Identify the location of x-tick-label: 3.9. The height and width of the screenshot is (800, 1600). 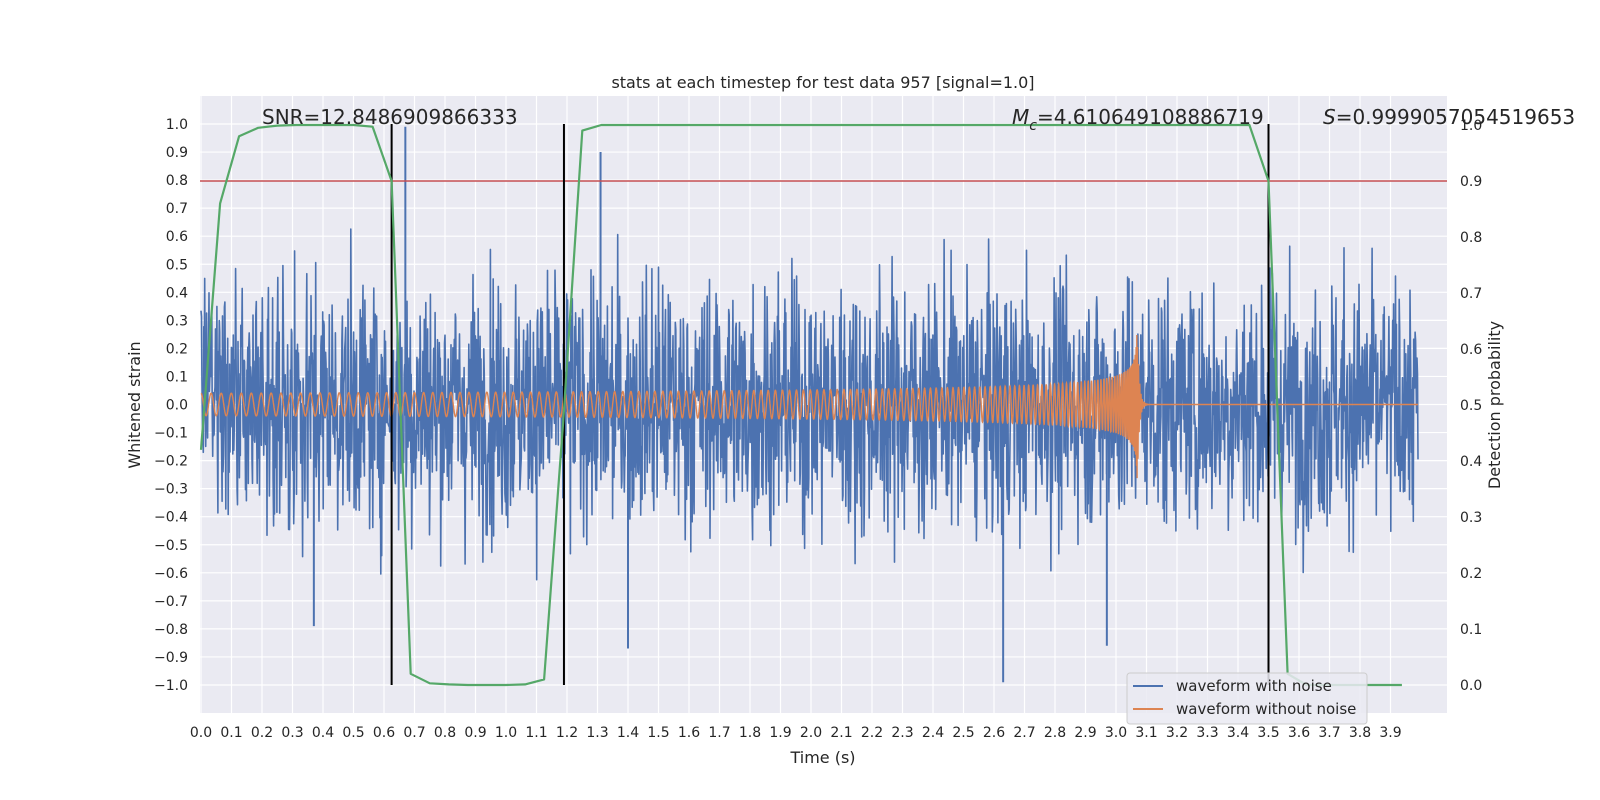
(1390, 733).